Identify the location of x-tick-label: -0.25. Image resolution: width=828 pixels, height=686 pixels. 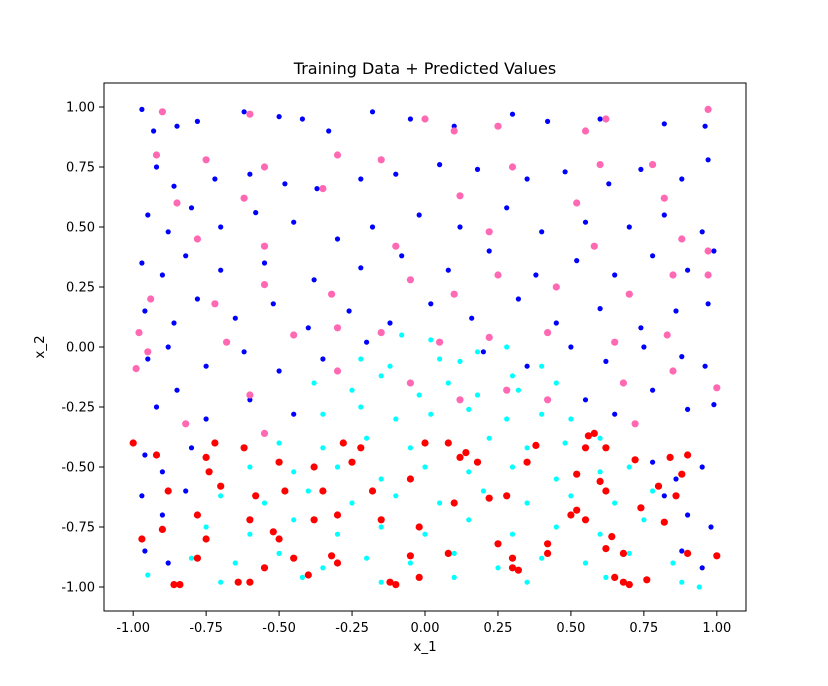
(352, 628).